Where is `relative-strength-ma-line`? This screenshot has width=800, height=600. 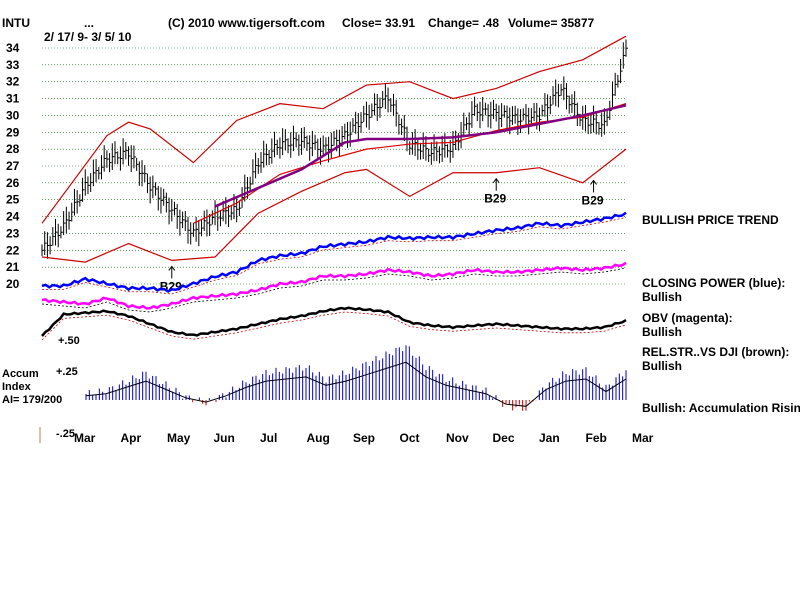 relative-strength-ma-line is located at coordinates (334, 326).